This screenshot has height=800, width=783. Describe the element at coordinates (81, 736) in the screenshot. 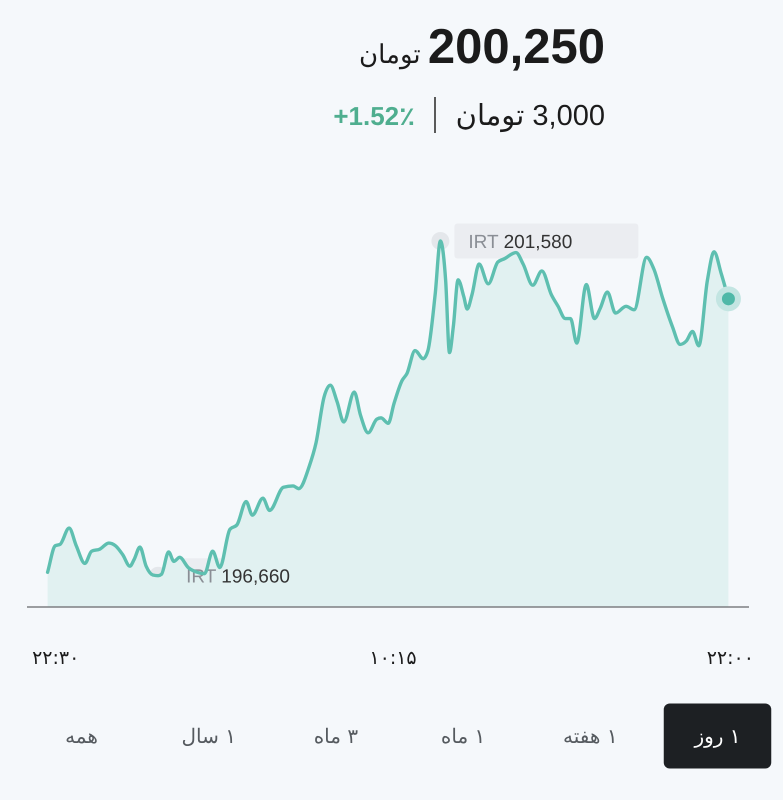

I see `annotation: همه` at that location.